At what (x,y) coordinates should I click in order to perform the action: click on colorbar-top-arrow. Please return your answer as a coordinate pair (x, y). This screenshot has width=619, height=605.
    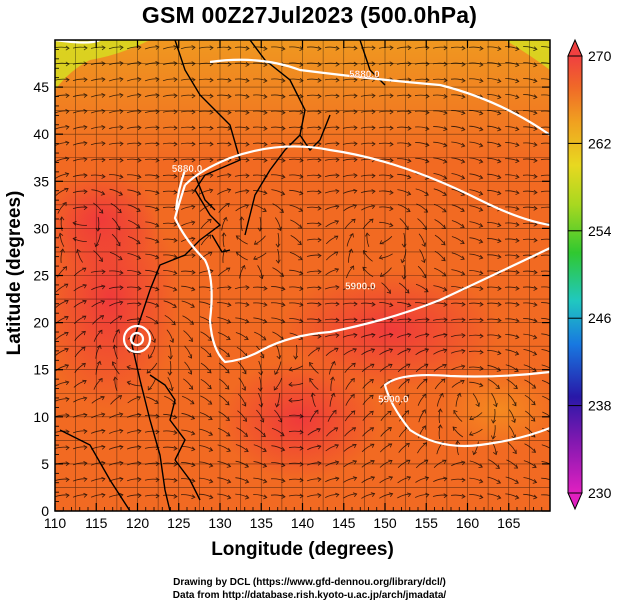
    Looking at the image, I should click on (575, 47).